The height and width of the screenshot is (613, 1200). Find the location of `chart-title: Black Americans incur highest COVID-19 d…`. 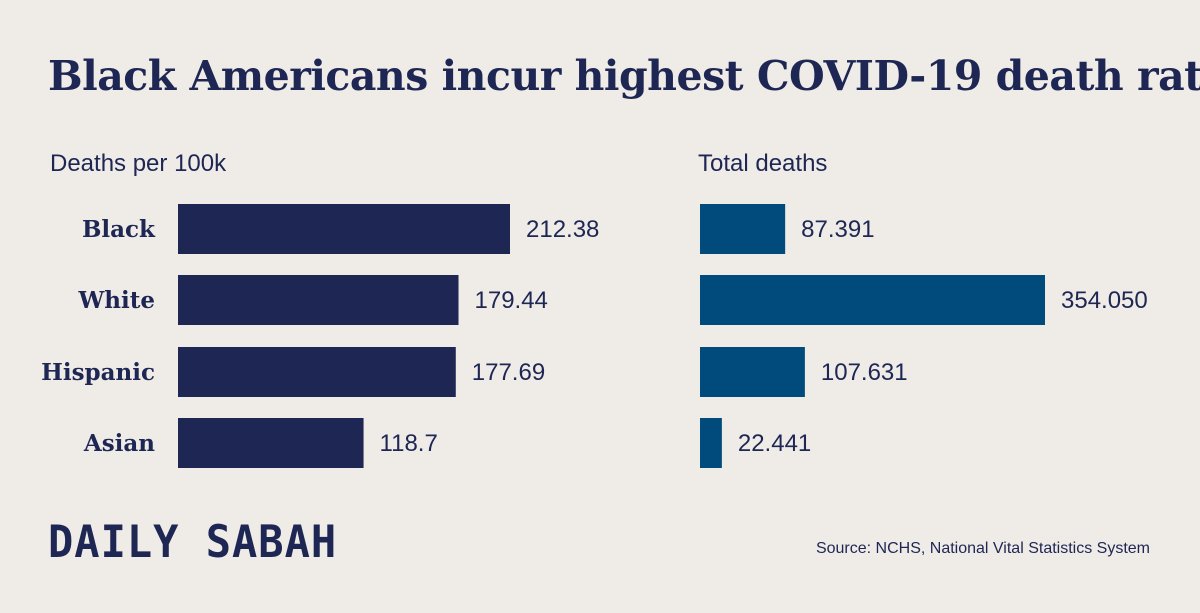

chart-title: Black Americans incur highest COVID-19 d… is located at coordinates (624, 76).